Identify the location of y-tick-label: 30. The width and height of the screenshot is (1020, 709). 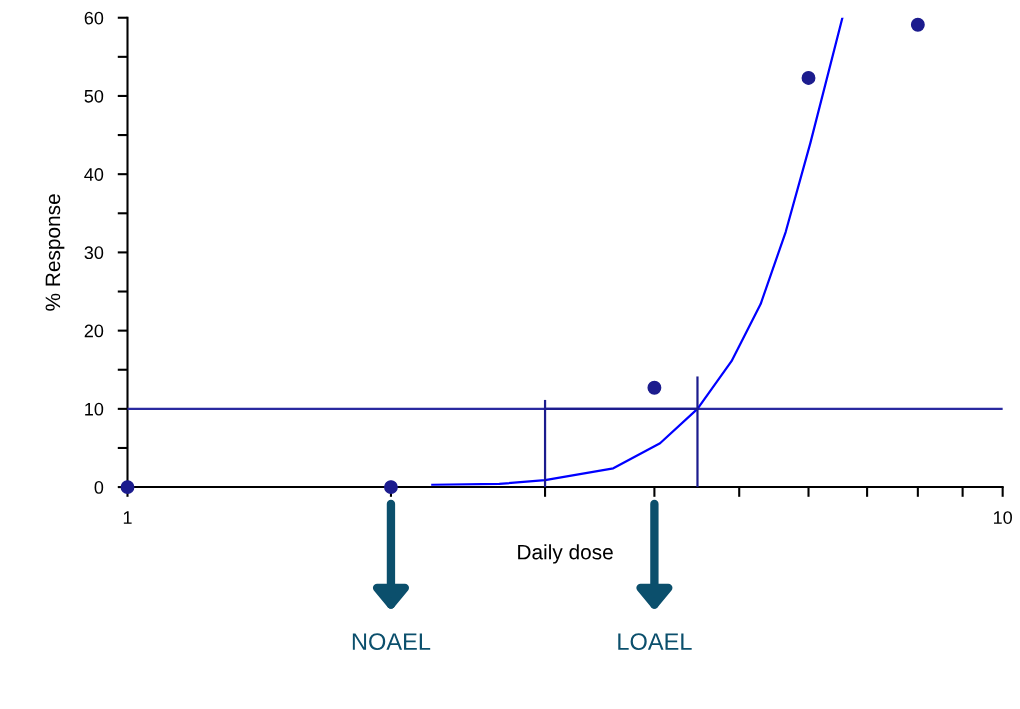
(94, 253).